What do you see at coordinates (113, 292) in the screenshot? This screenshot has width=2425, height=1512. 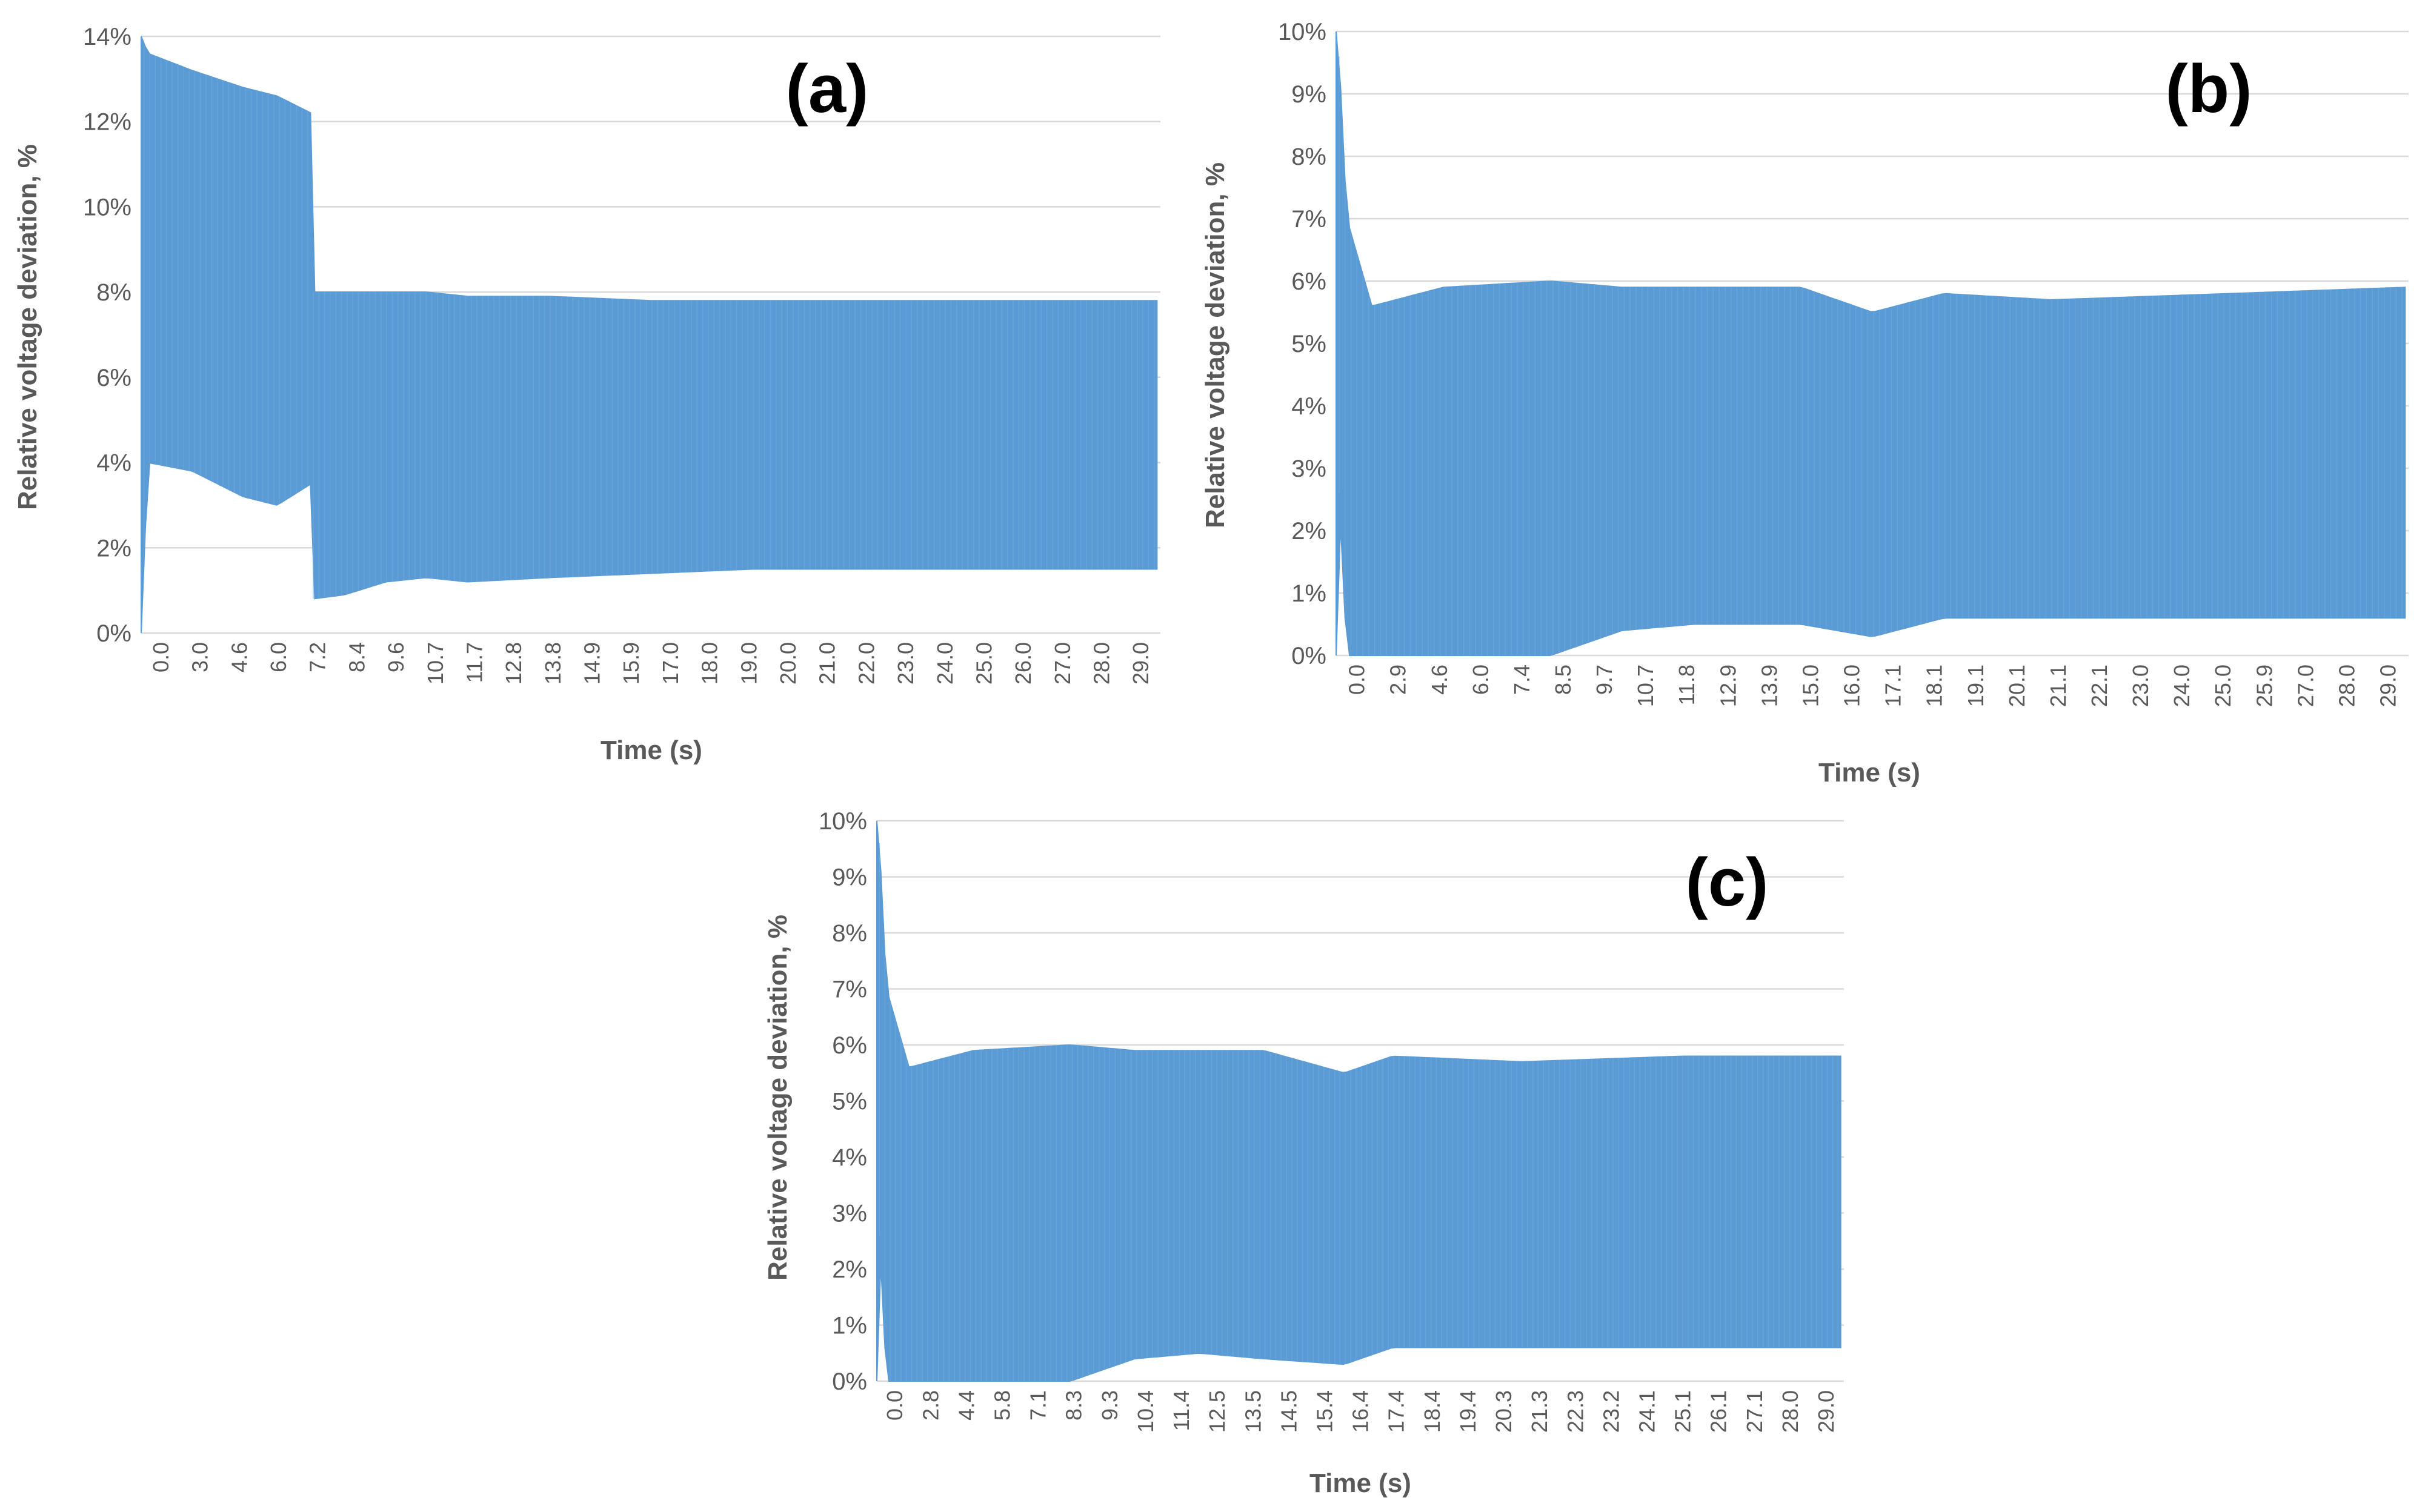 I see `y-tick-label: 8%` at bounding box center [113, 292].